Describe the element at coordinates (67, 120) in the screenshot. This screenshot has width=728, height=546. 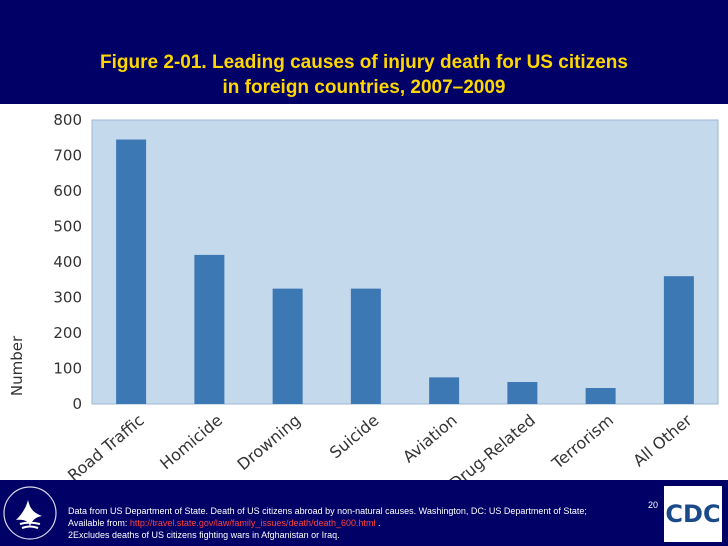
I see `y-tick-label: 800` at that location.